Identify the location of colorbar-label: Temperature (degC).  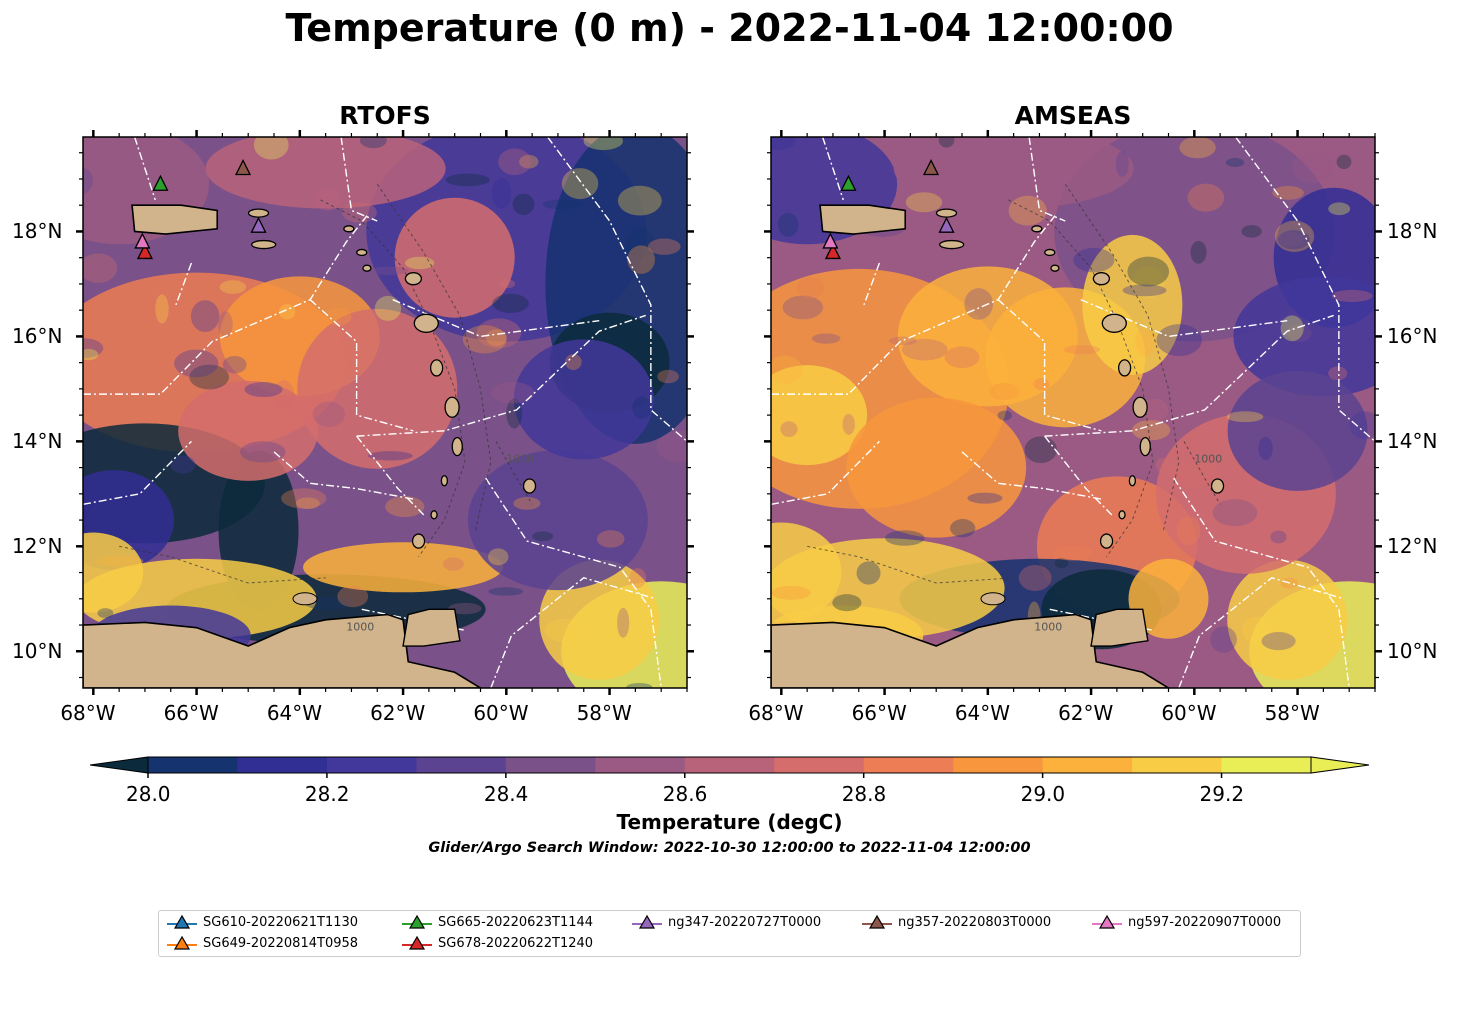
(729, 822).